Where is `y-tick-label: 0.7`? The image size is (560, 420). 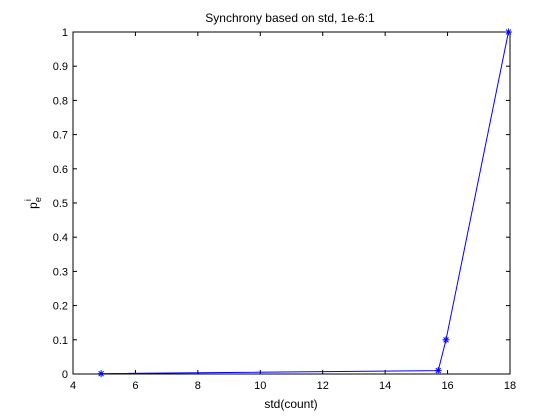 y-tick-label: 0.7 is located at coordinates (60, 136).